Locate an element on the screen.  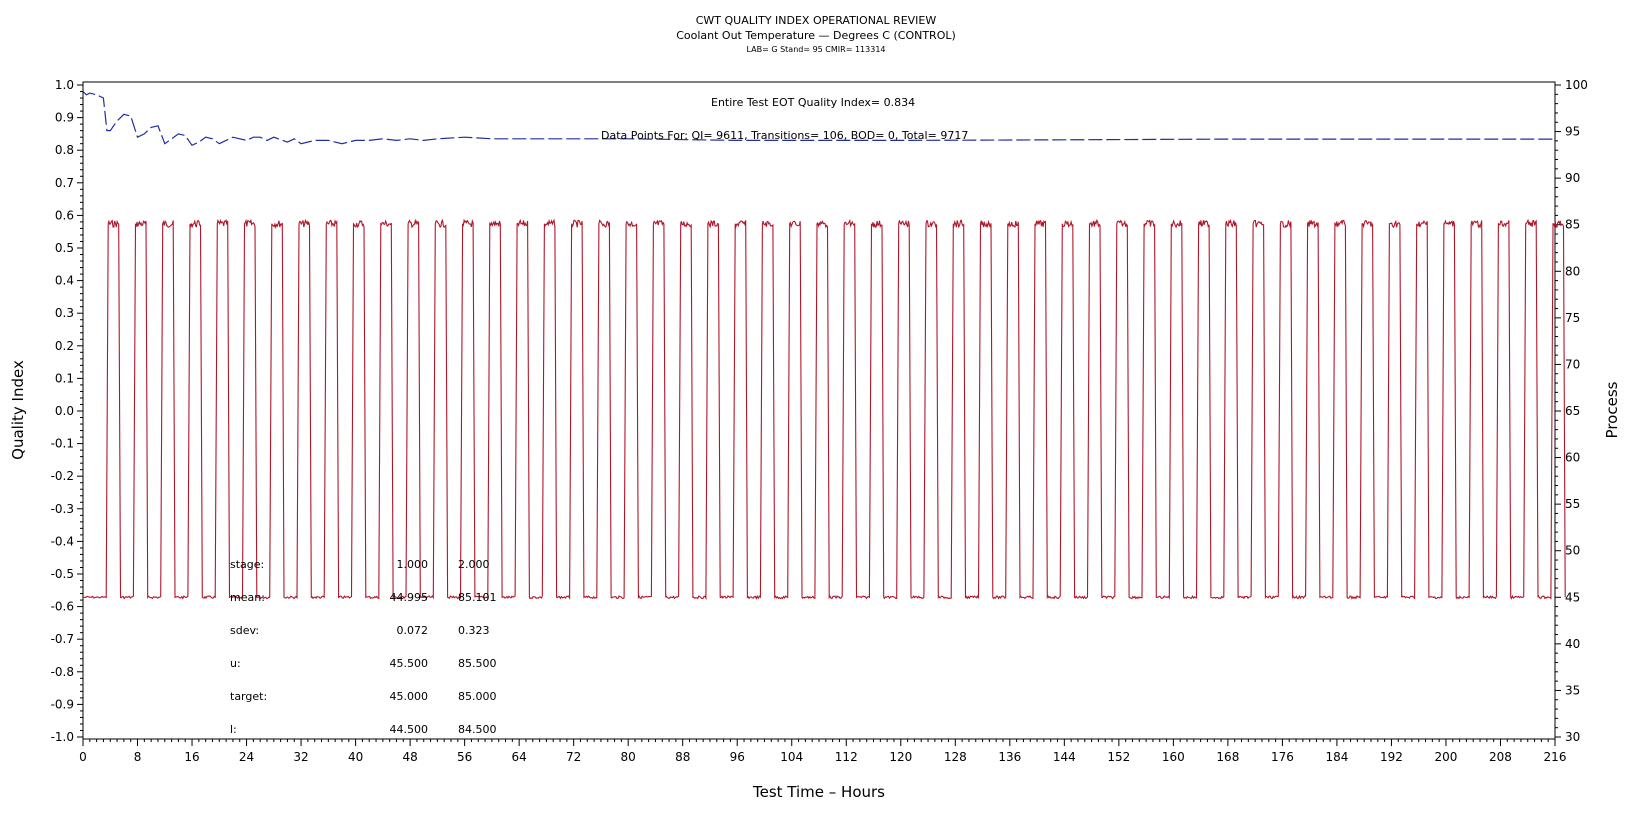
stats-value-stage1: 44.500 is located at coordinates (409, 729).